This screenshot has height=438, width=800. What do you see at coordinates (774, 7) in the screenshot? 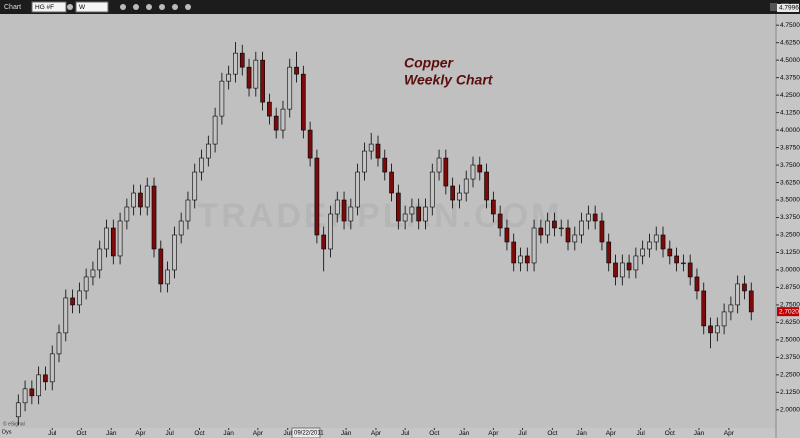
I see `minimize-button` at bounding box center [774, 7].